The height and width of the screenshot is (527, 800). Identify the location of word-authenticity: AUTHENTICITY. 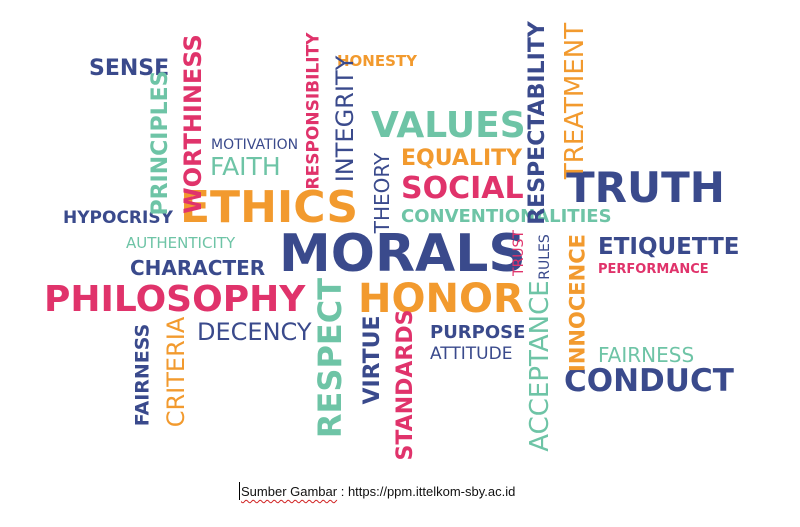
(181, 243).